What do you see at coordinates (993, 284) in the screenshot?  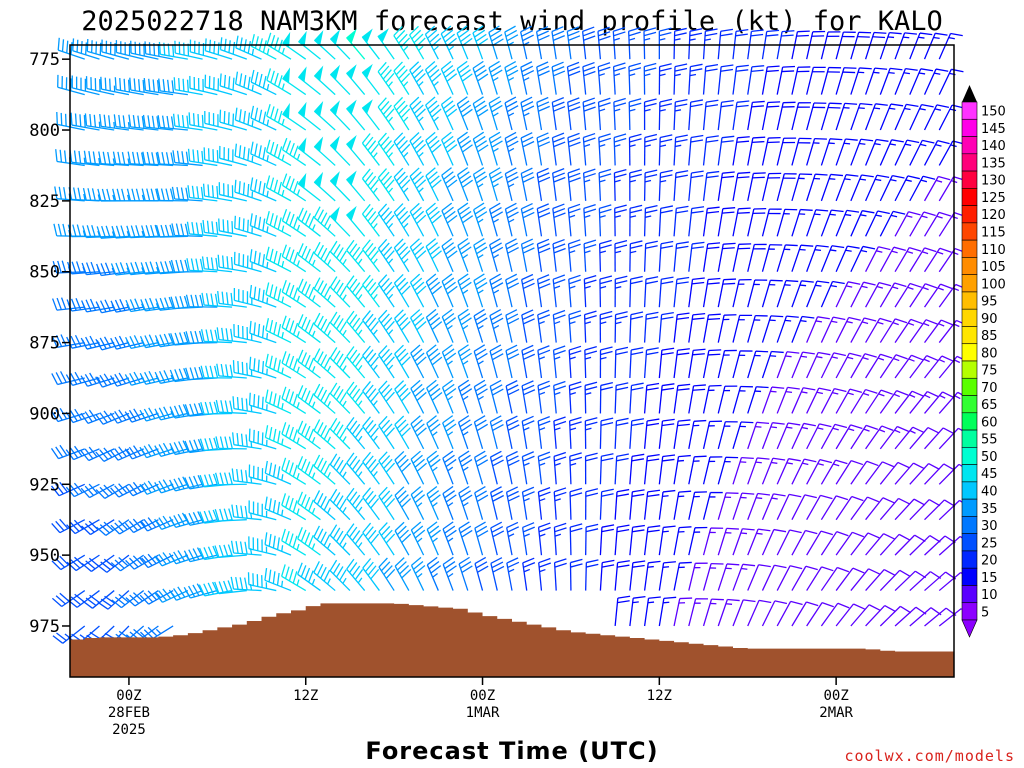 I see `colorbar-label: 100` at bounding box center [993, 284].